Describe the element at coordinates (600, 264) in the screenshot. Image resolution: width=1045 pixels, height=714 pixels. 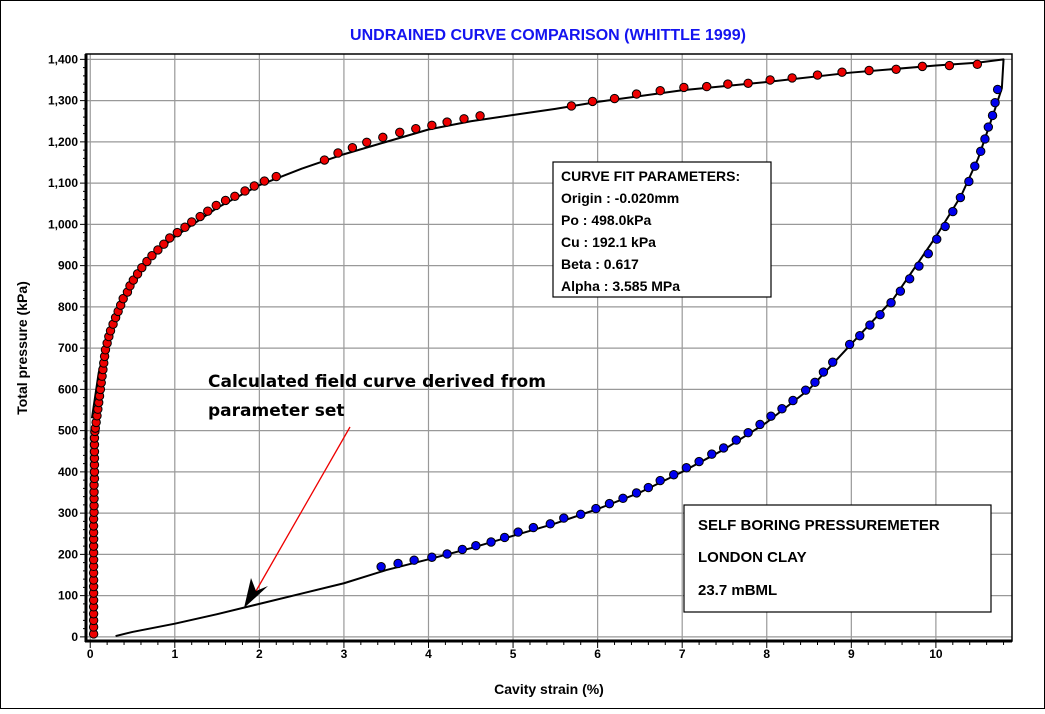
I see `param-beta: Beta : 0.617` at that location.